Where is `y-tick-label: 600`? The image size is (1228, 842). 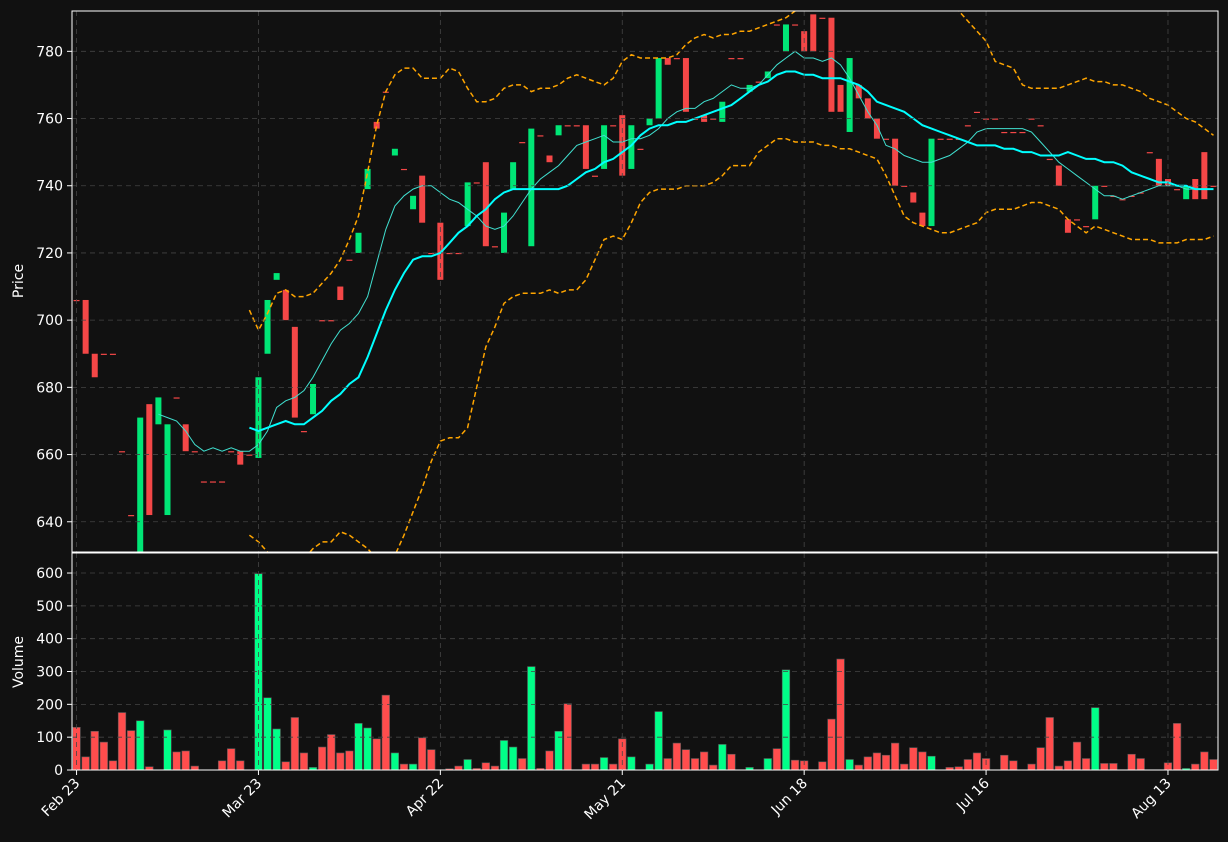
y-tick-label: 600 is located at coordinates (49, 574).